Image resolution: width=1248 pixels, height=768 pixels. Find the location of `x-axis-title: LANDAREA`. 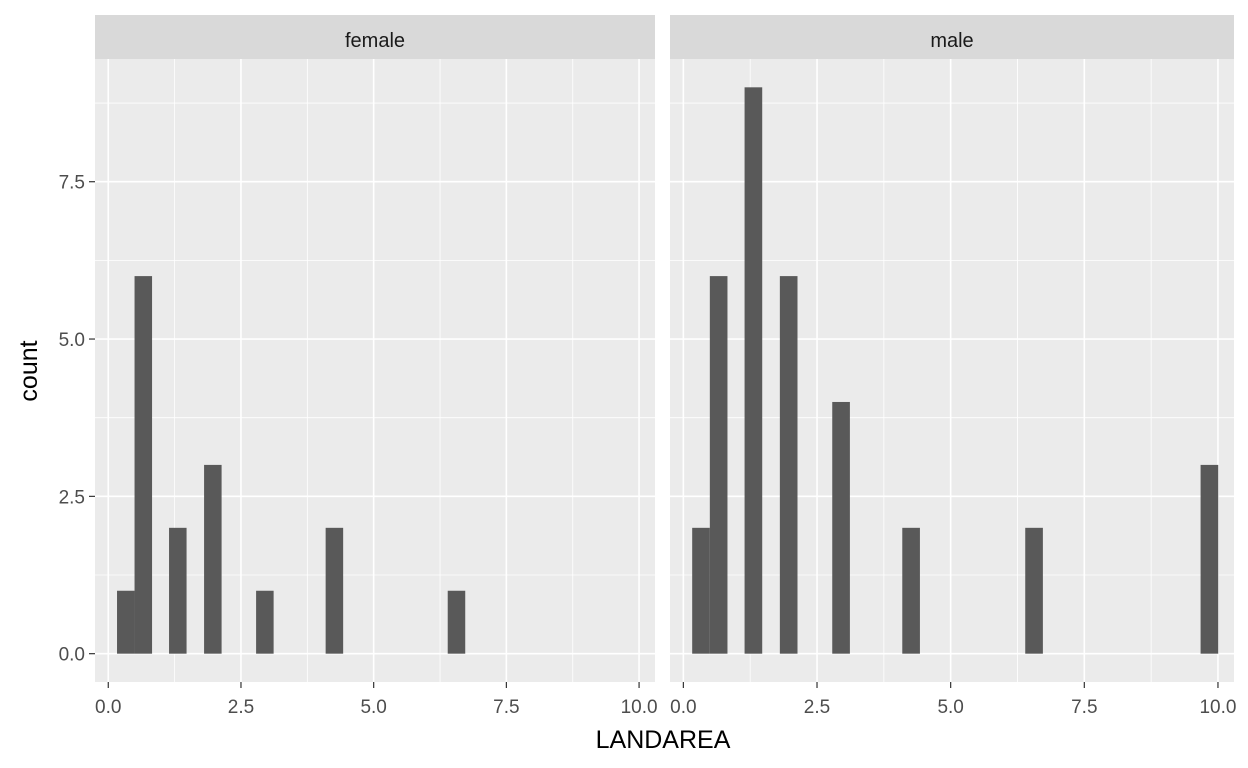

x-axis-title: LANDAREA is located at coordinates (663, 740).